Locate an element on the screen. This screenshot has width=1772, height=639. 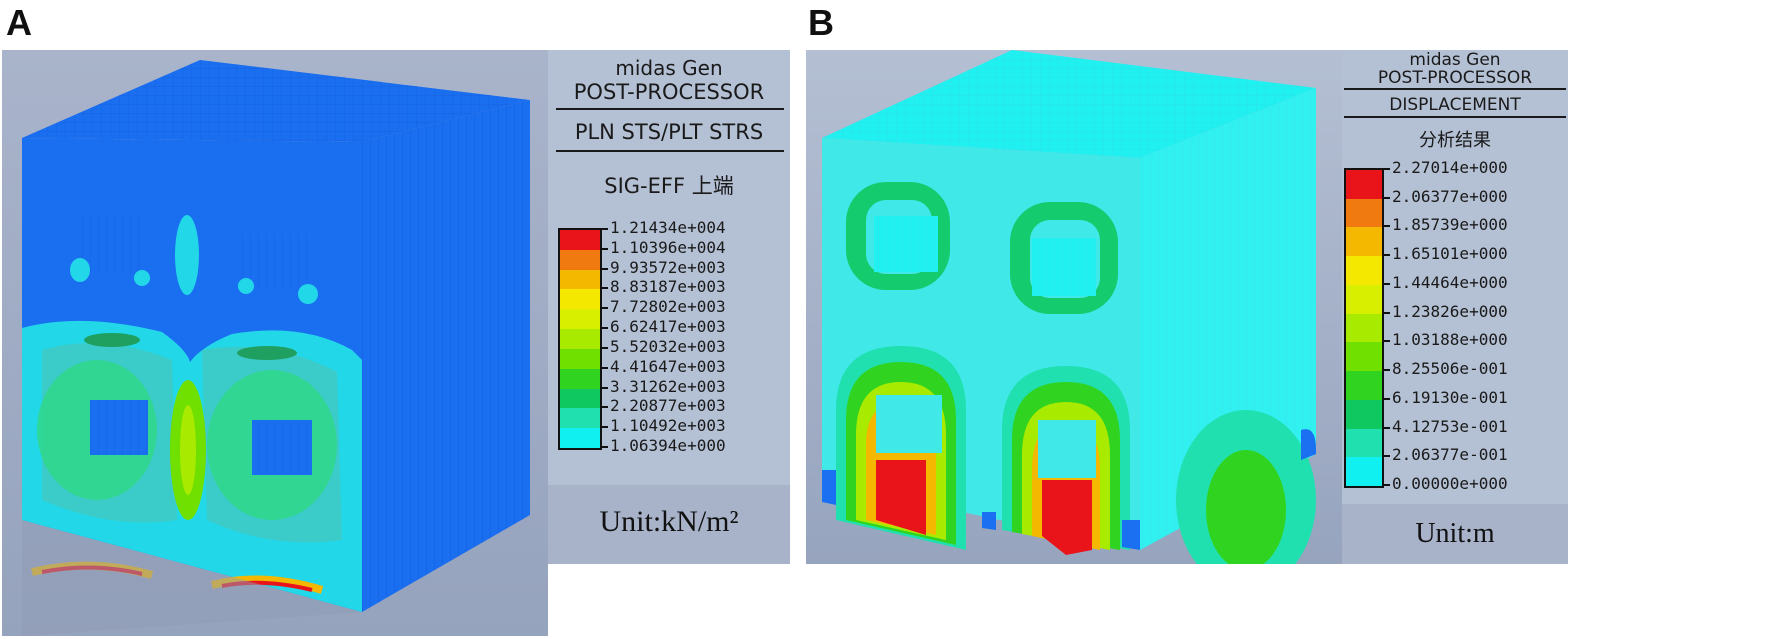
scale-value-label: 7.72802e+003 is located at coordinates (668, 307).